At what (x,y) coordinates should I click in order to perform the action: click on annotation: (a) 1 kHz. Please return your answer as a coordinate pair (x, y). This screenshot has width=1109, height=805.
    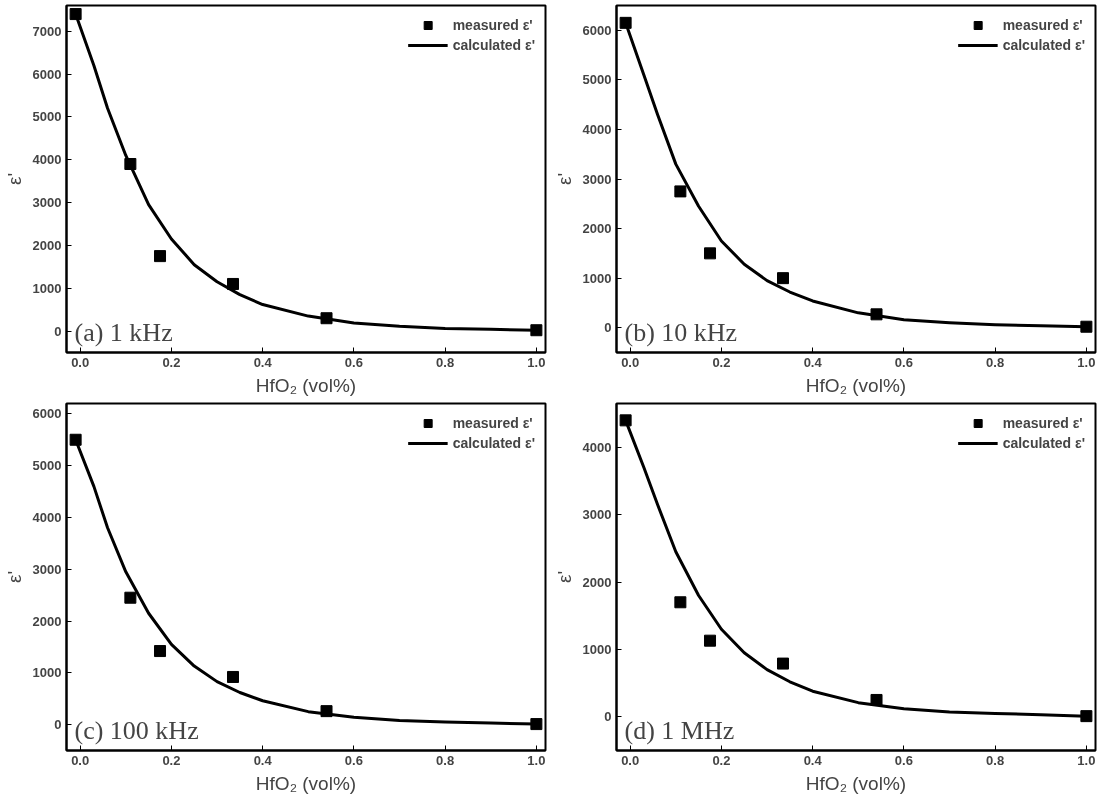
    Looking at the image, I should click on (123, 332).